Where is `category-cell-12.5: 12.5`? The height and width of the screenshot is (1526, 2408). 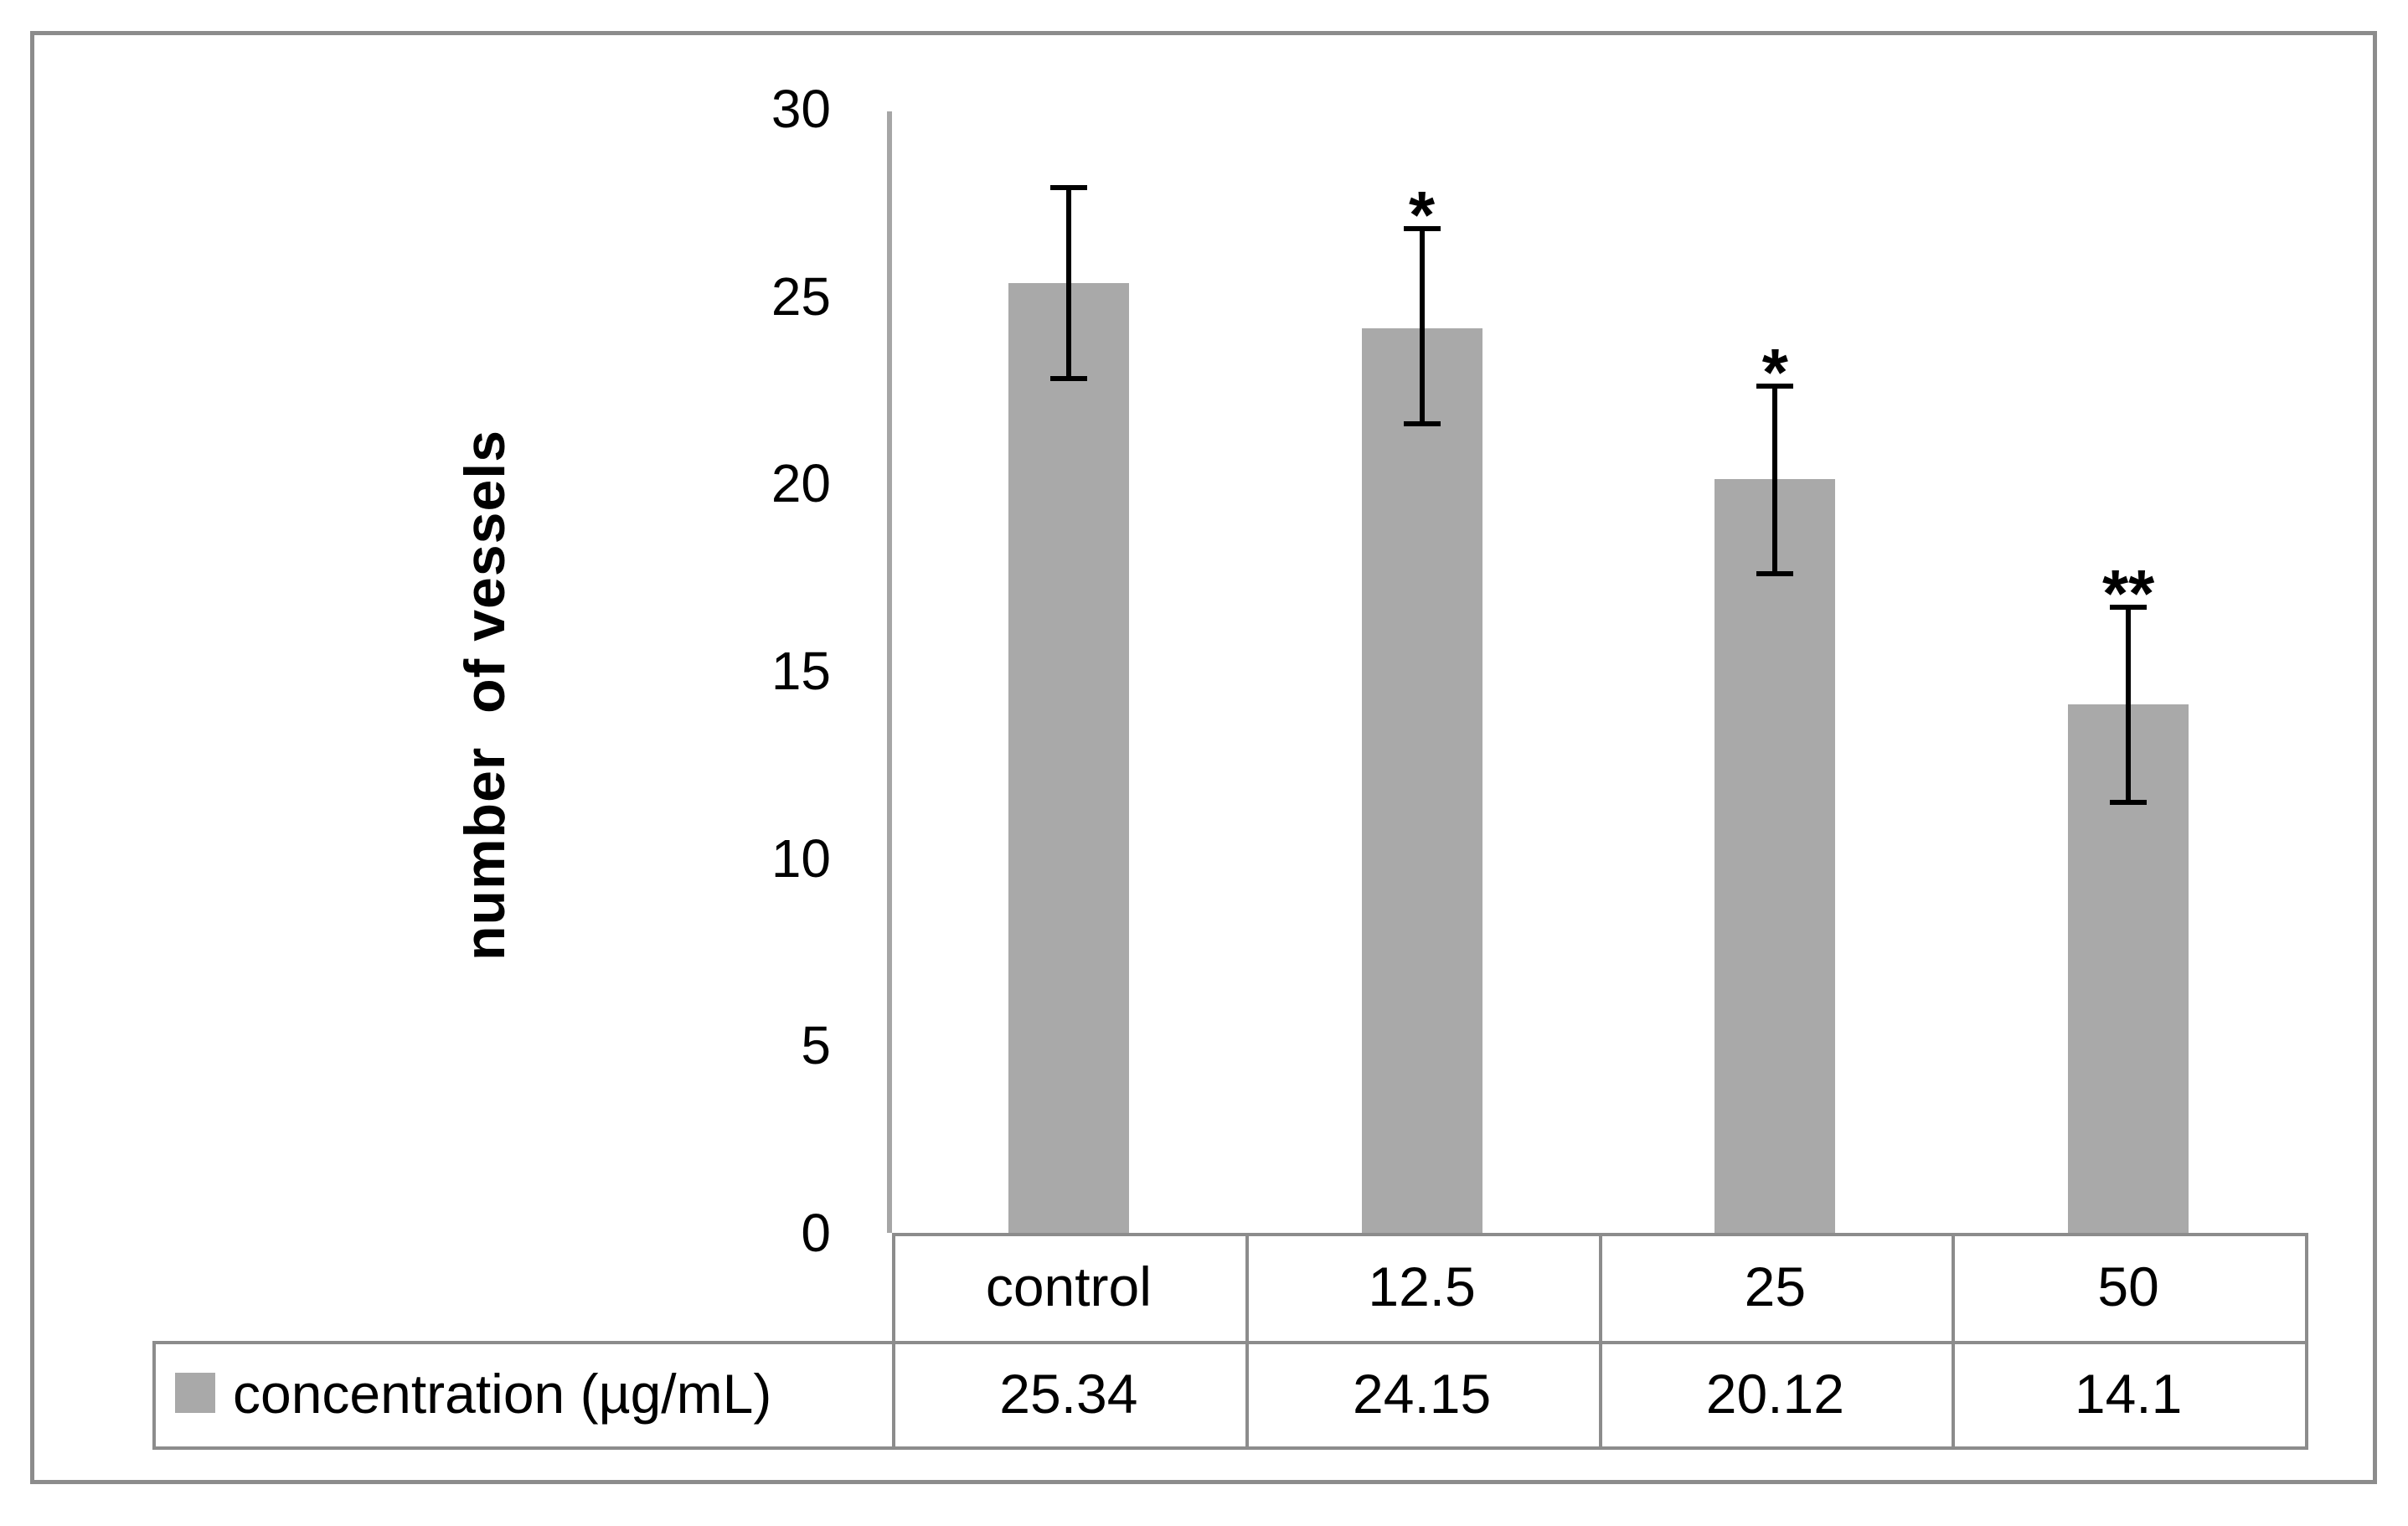 category-cell-12.5: 12.5 is located at coordinates (1422, 1286).